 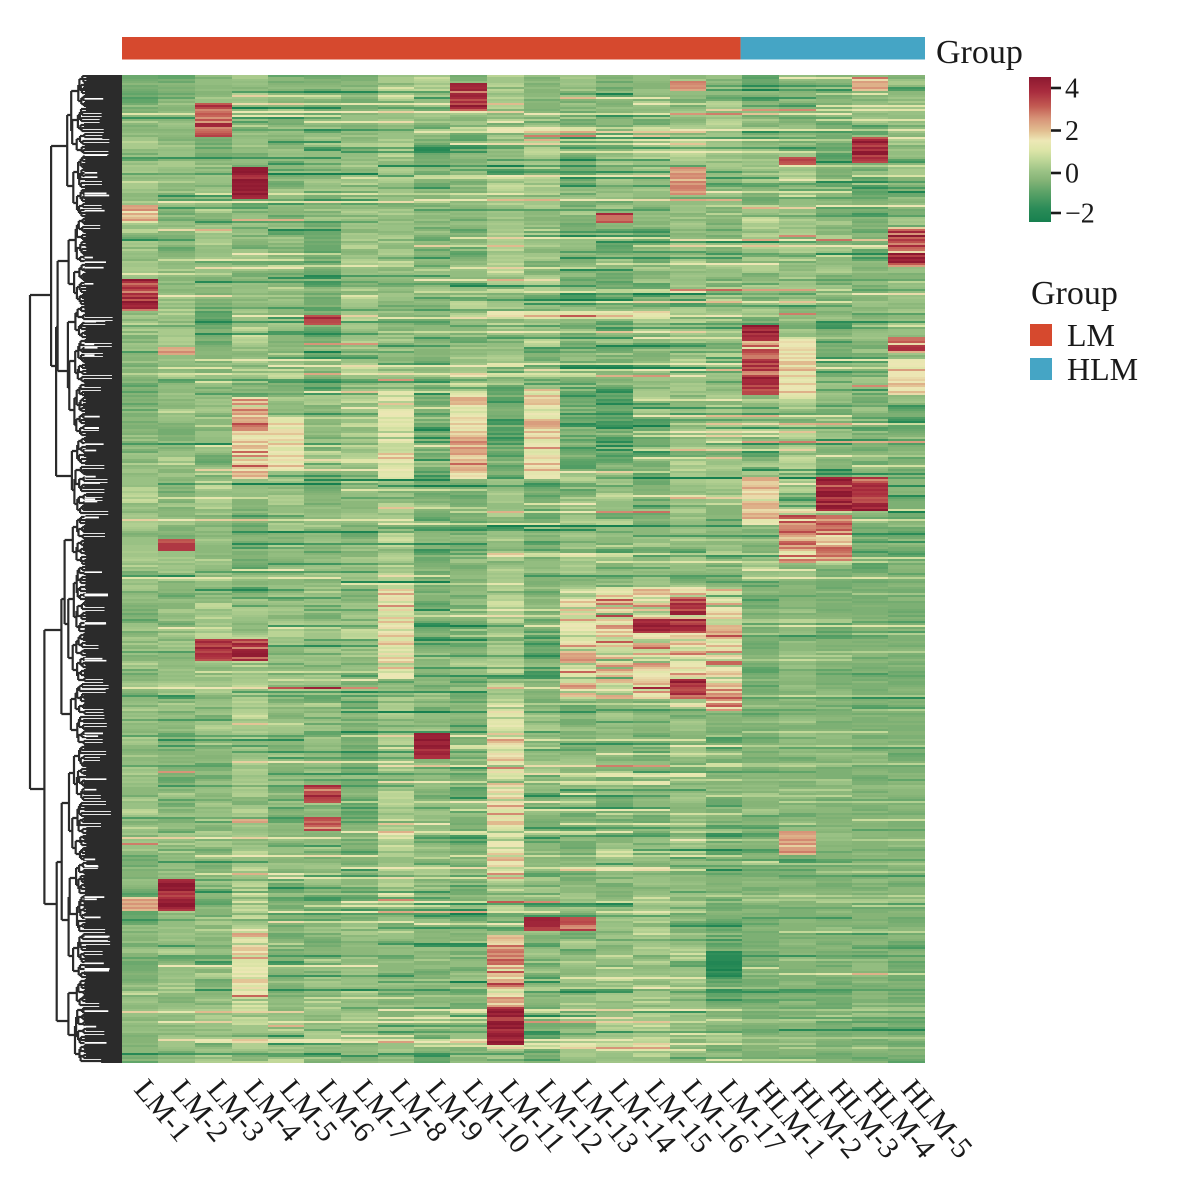 What do you see at coordinates (1072, 131) in the screenshot?
I see `svg-text: 2` at bounding box center [1072, 131].